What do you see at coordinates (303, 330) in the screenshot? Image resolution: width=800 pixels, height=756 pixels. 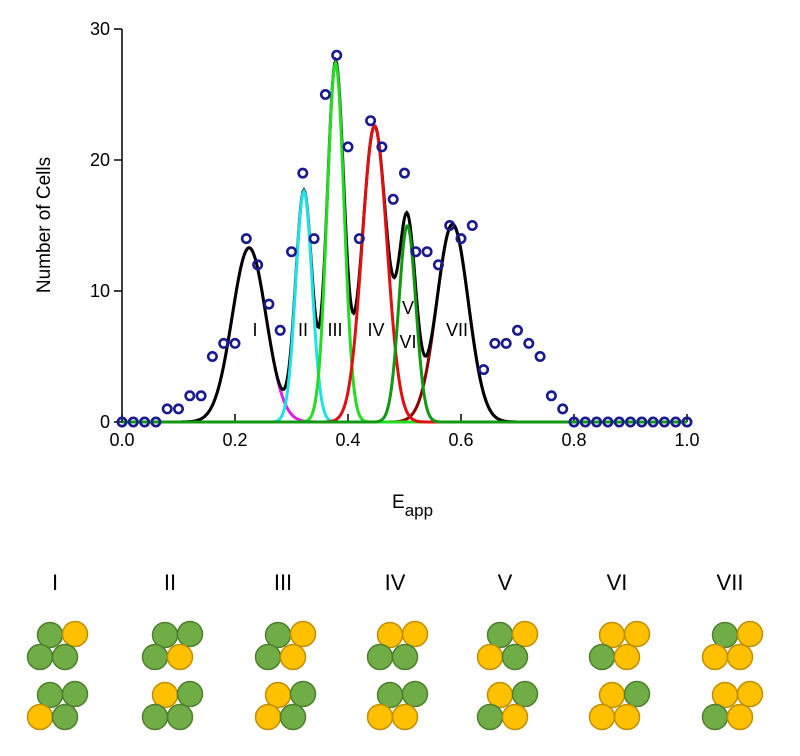 I see `peak-label: II` at bounding box center [303, 330].